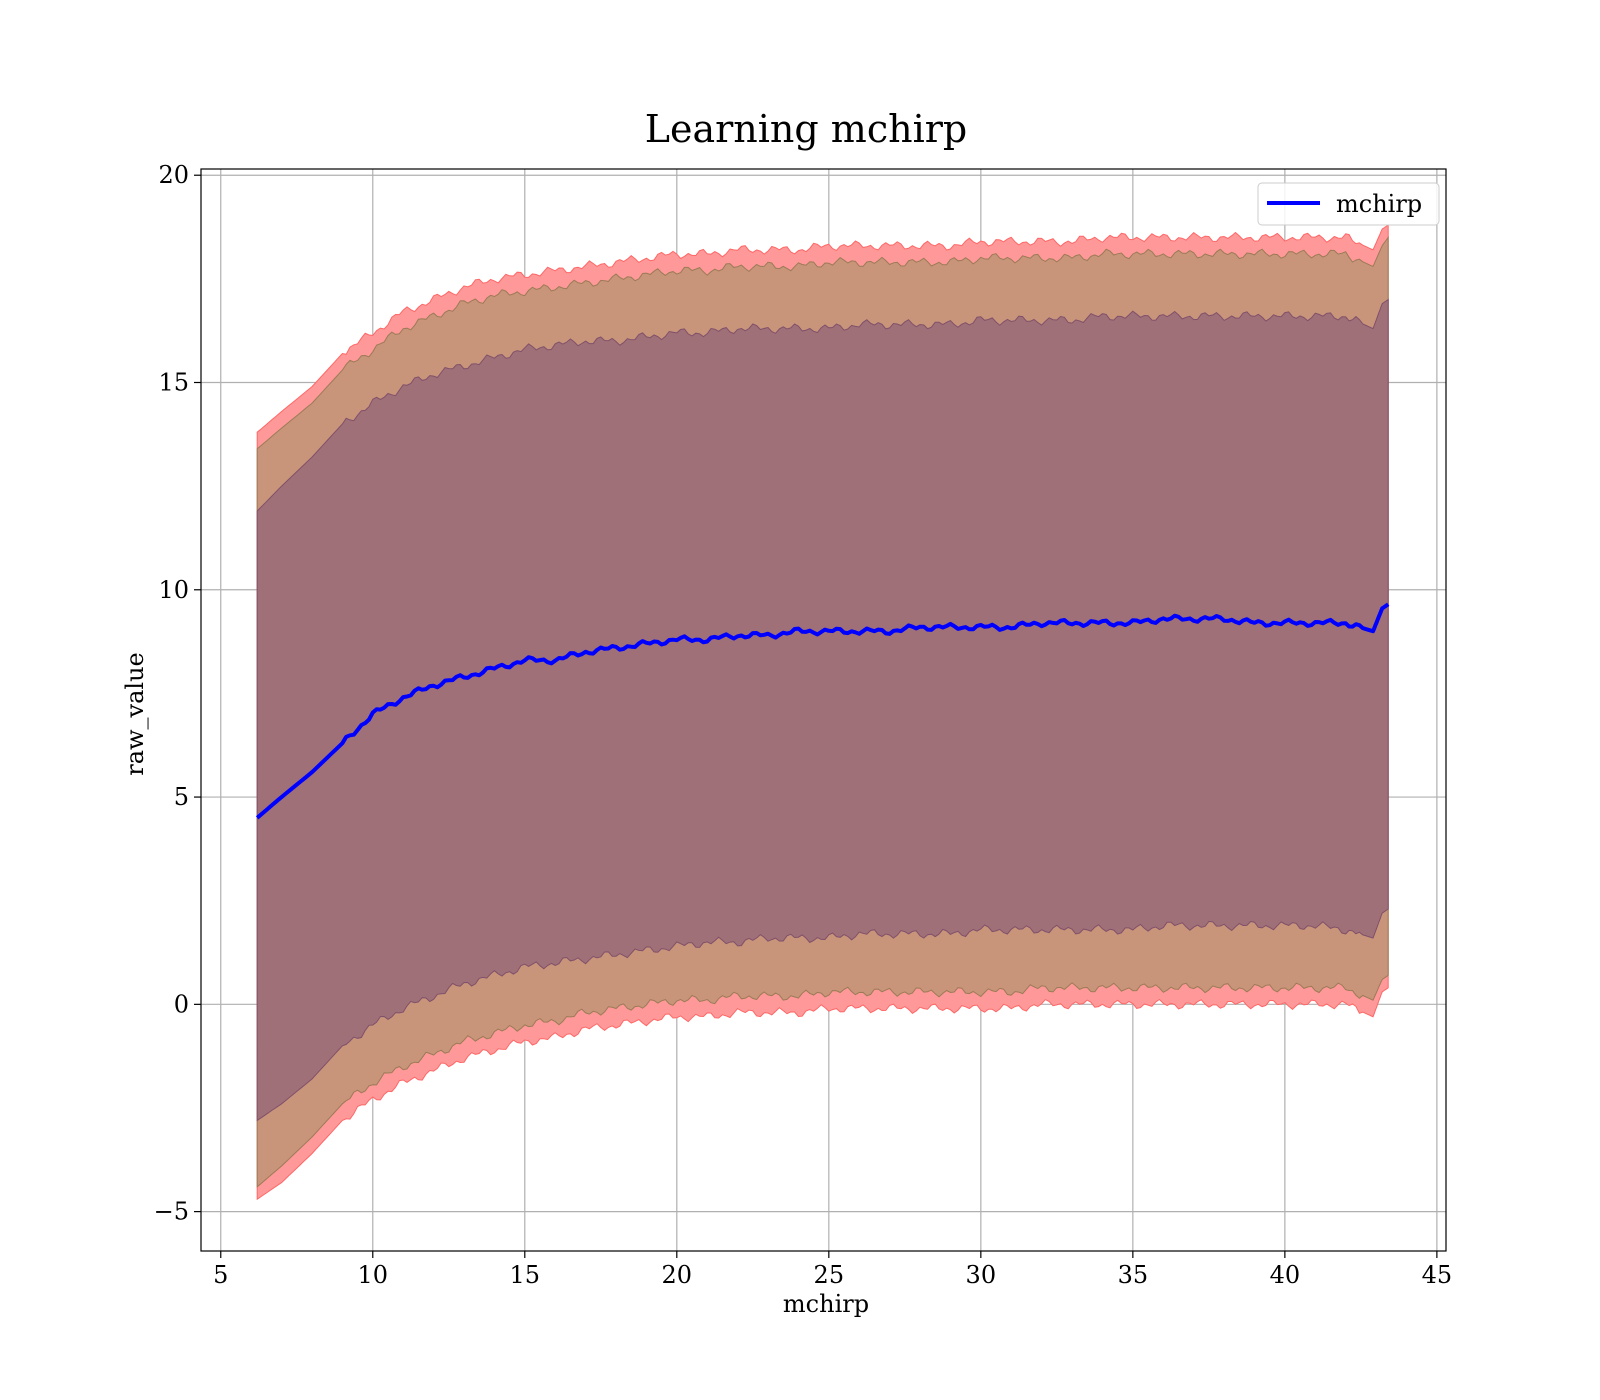 This screenshot has width=1600, height=1400. Describe the element at coordinates (373, 1275) in the screenshot. I see `x-tick-label: 10` at that location.